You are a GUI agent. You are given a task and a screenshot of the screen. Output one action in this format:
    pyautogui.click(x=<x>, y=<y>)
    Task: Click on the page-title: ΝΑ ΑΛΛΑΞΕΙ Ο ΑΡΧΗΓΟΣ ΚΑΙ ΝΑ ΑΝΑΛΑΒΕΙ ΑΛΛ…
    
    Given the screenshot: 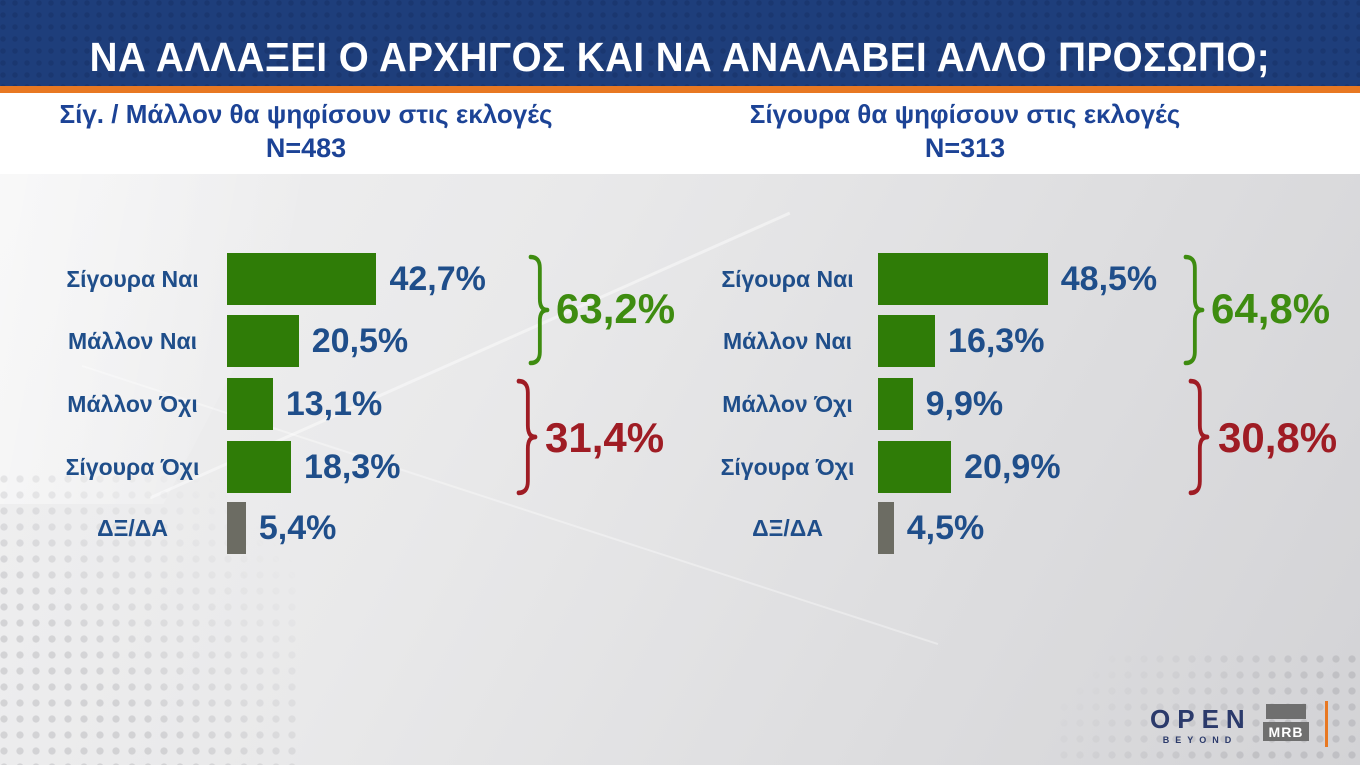 What is the action you would take?
    pyautogui.click(x=680, y=57)
    